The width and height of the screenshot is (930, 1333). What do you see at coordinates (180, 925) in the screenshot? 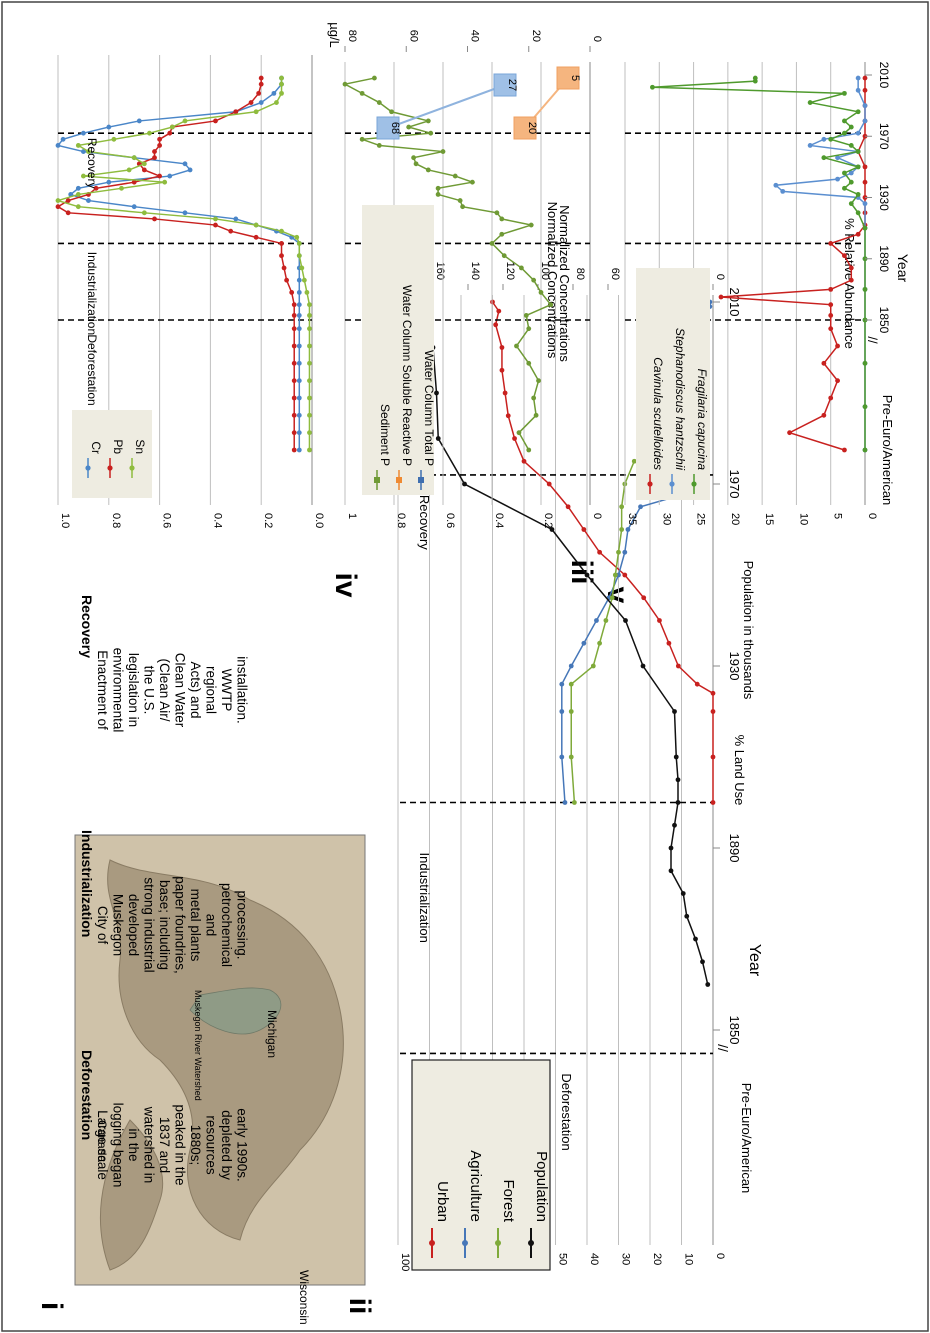
I see `event-desc-line: paper foundries,` at bounding box center [180, 925].